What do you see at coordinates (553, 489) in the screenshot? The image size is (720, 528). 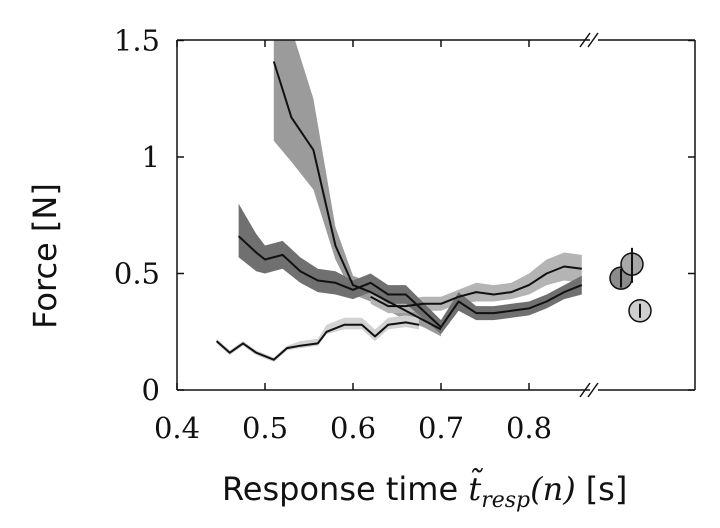 I see `x-axis-title-argument: (n)` at bounding box center [553, 489].